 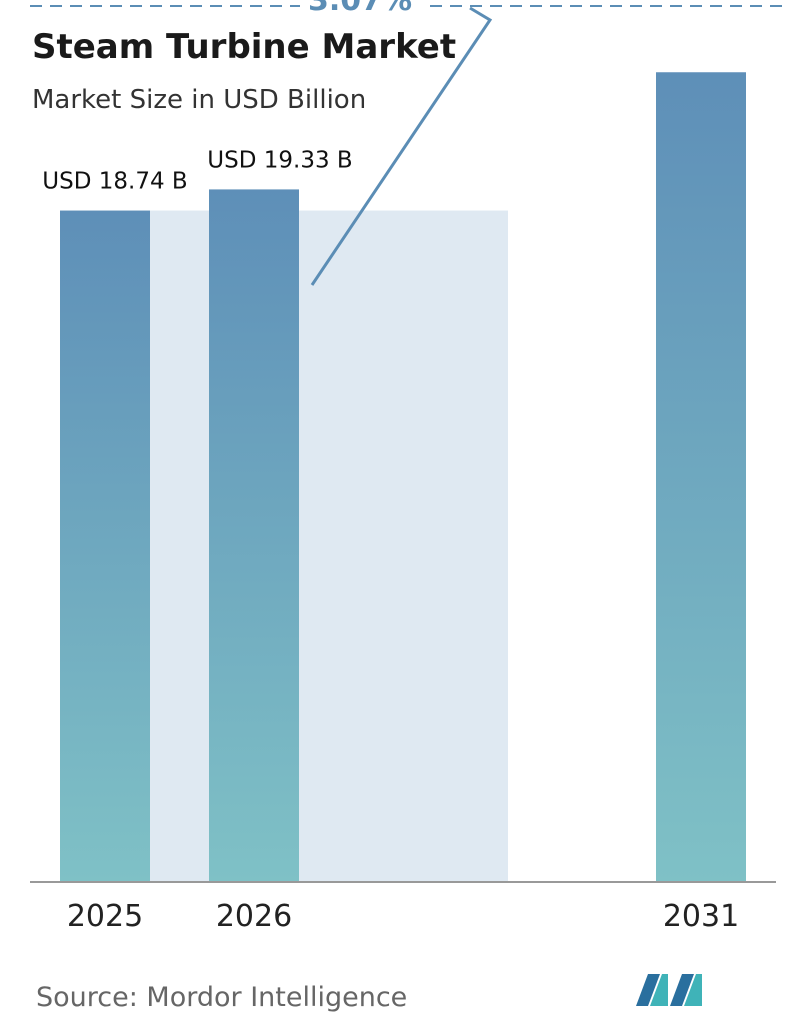 What do you see at coordinates (105, 916) in the screenshot?
I see `x-tick-label-2025: 2025` at bounding box center [105, 916].